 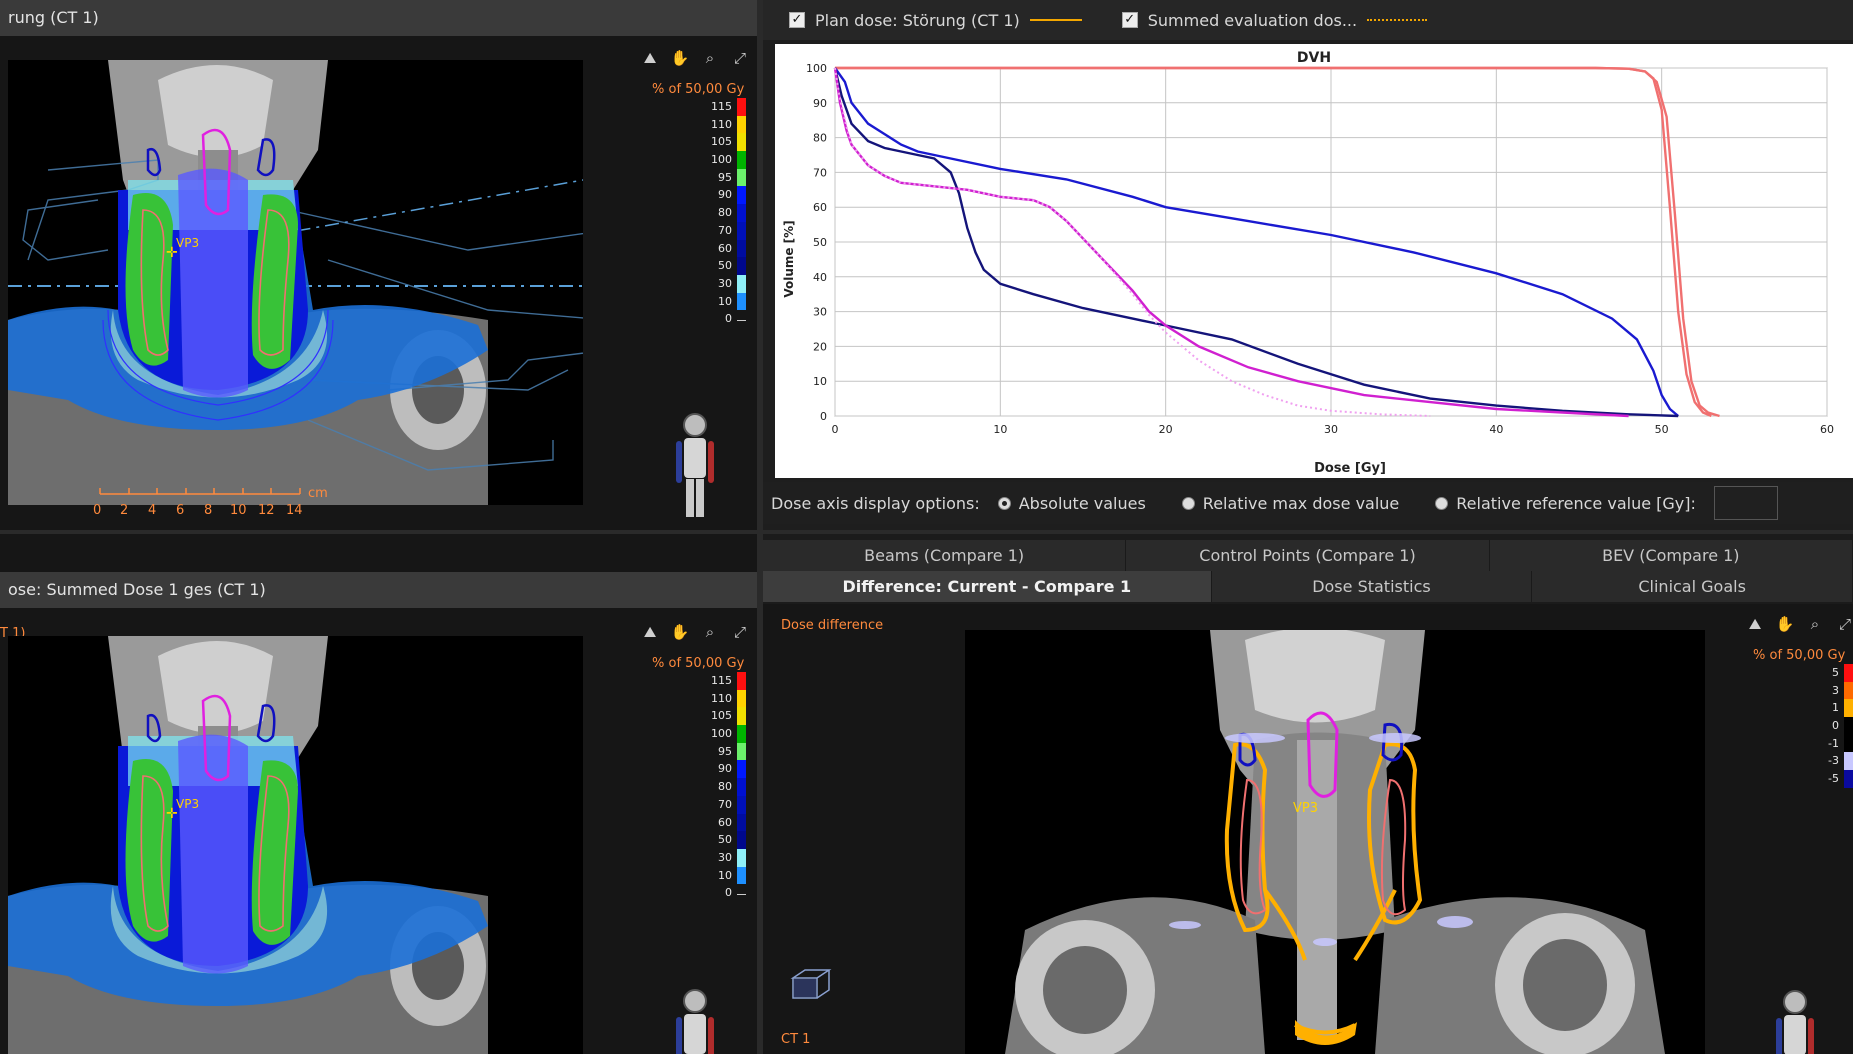 I want to click on y-tick-label: 100, so click(x=816, y=68).